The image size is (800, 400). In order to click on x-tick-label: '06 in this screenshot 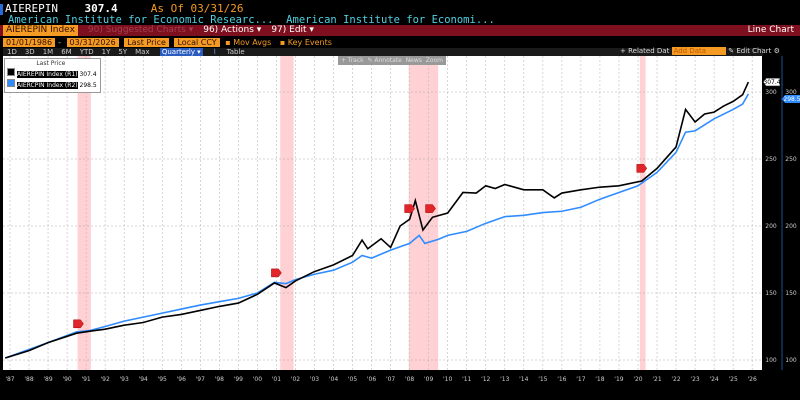, I will do `click(371, 379)`.